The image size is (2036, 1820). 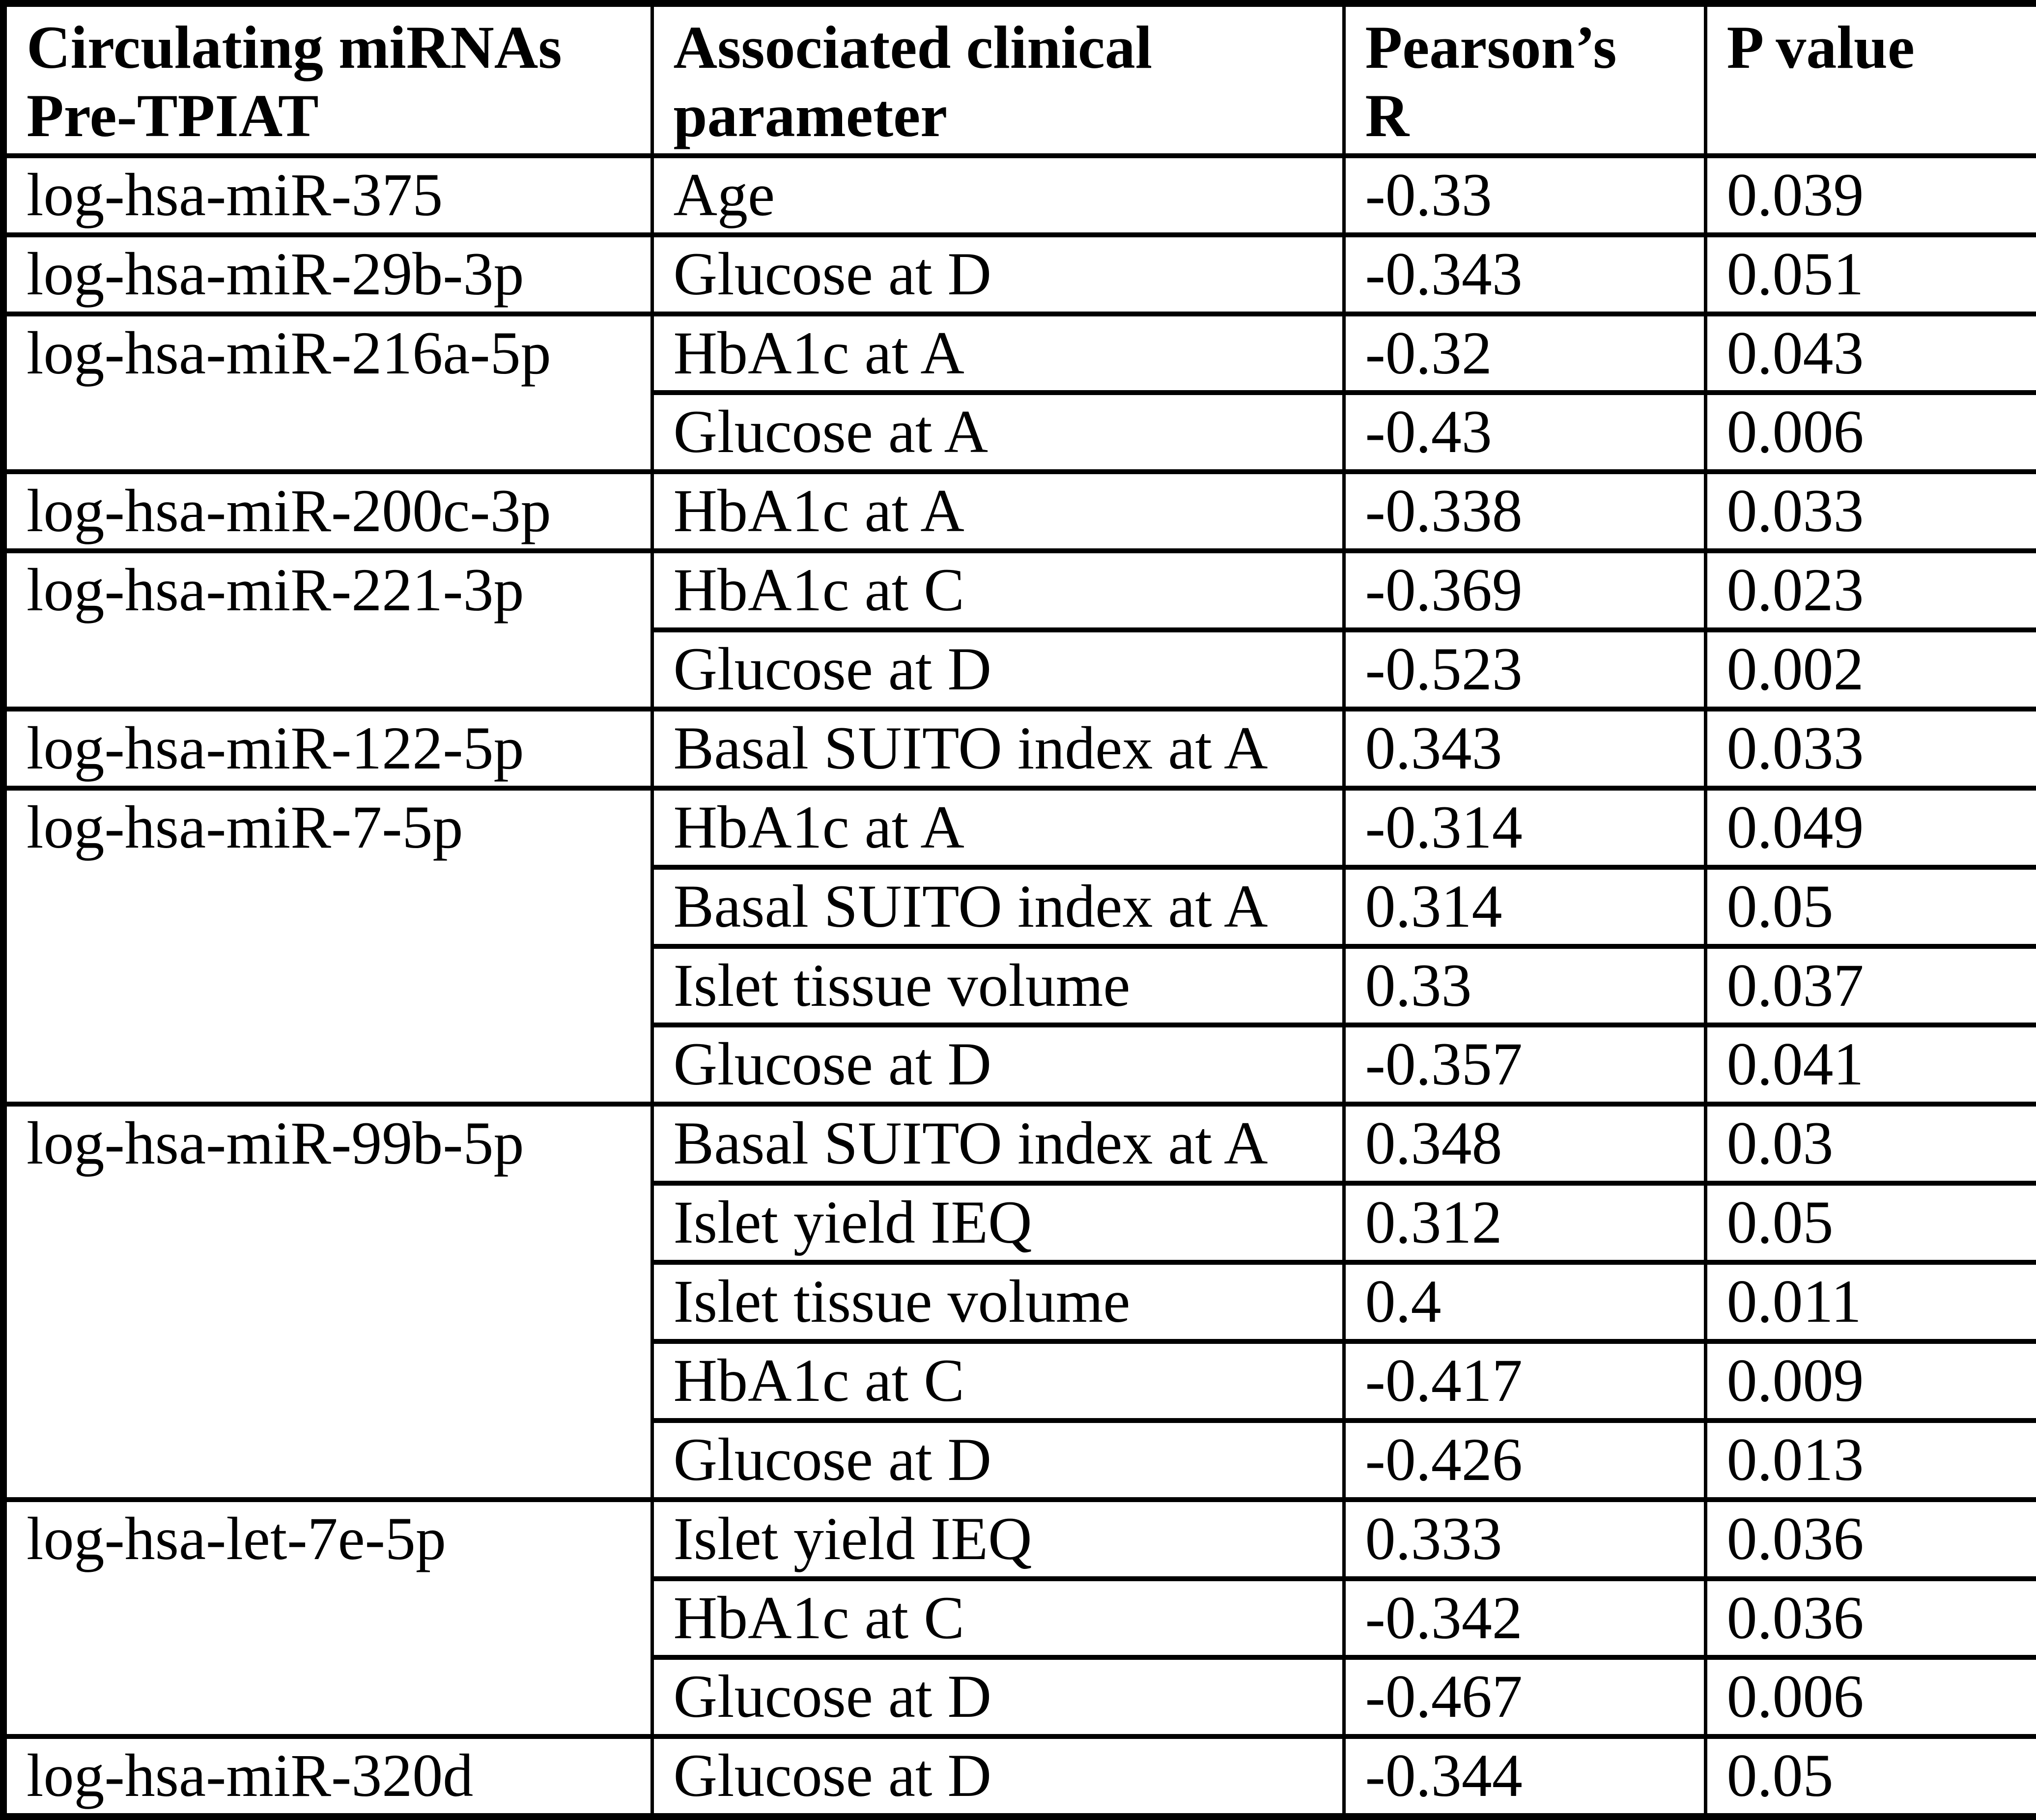 I want to click on table-row: Islet tissue volume 0.4 0.011, so click(x=1020, y=1302).